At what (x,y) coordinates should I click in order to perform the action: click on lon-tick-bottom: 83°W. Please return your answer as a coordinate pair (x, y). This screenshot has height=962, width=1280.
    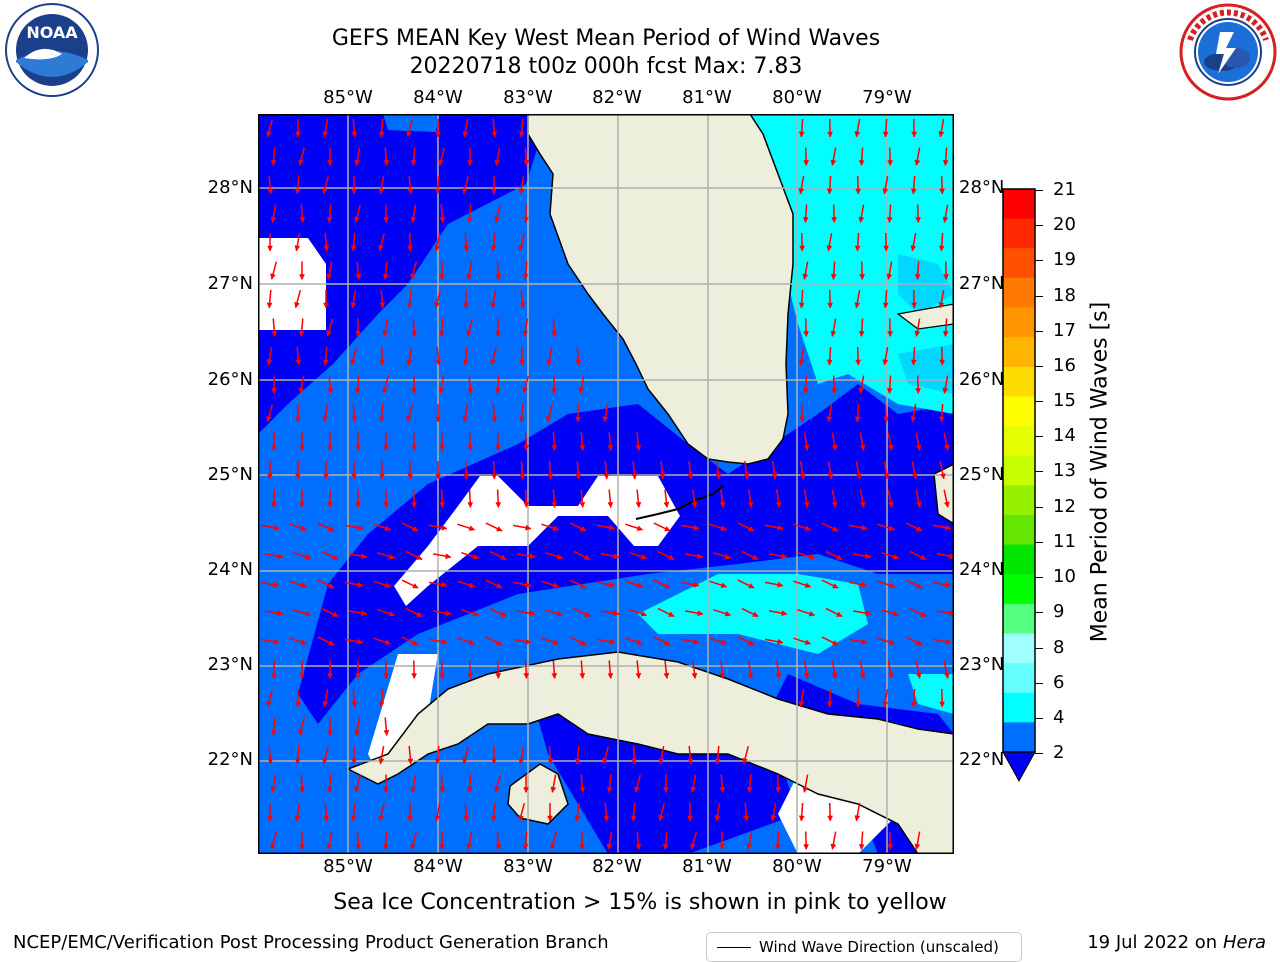
    Looking at the image, I should click on (528, 867).